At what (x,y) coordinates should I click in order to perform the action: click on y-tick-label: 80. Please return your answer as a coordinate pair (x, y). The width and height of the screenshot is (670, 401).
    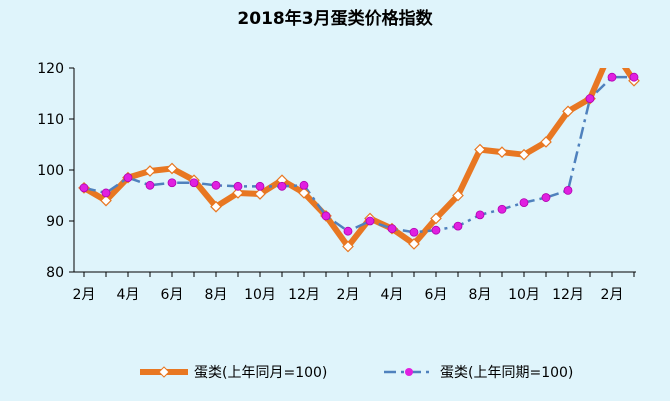
    Looking at the image, I should click on (55, 273).